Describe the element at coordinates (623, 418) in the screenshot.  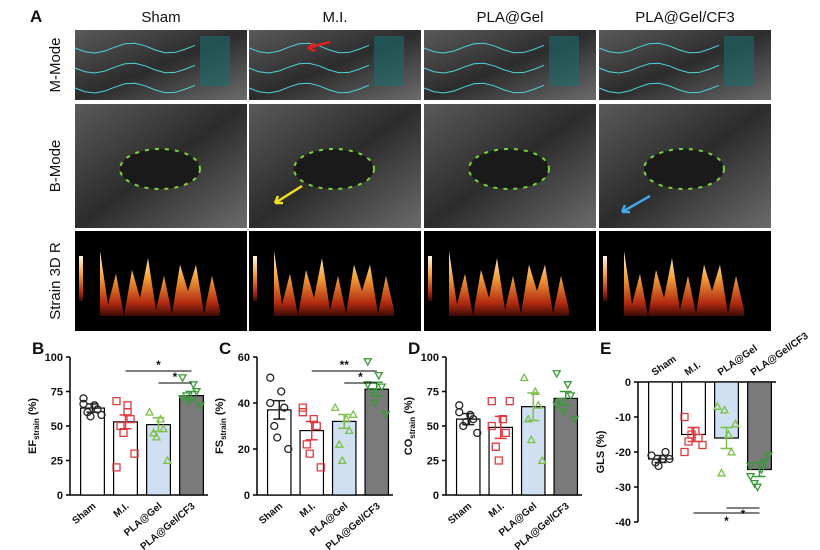
I see `y-tick-label: -10` at that location.